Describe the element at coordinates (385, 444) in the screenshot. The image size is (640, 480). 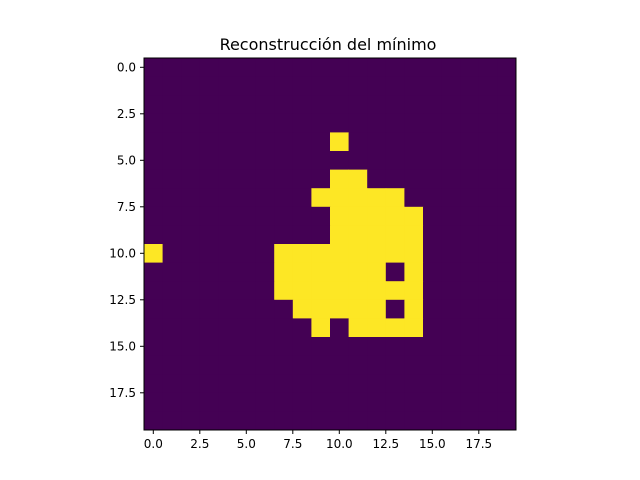
I see `x-tick-label: 12.5` at that location.